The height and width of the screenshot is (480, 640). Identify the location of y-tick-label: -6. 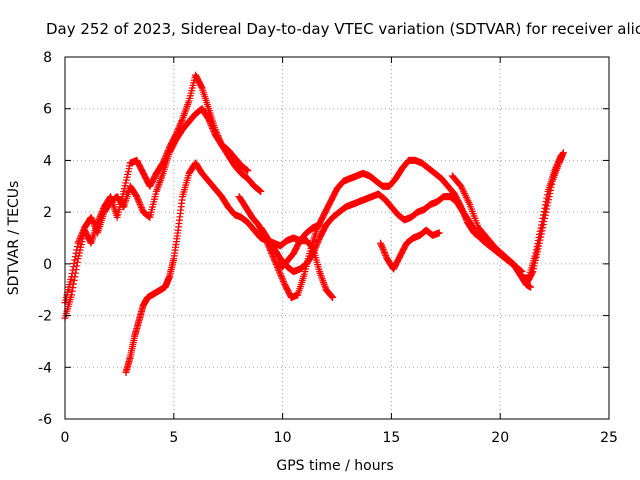
(45, 420).